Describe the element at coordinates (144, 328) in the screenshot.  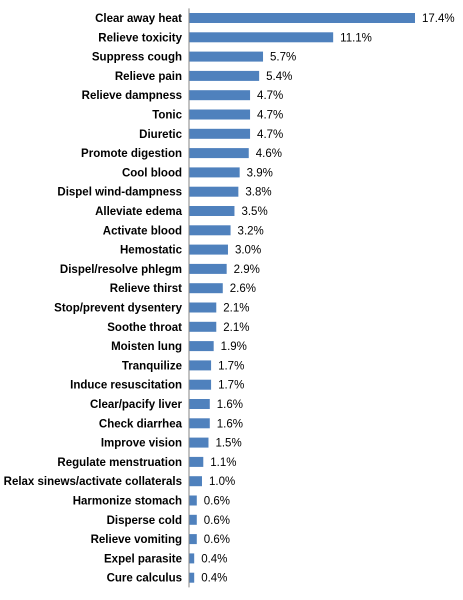
I see `category-label-16: Soothe throat` at that location.